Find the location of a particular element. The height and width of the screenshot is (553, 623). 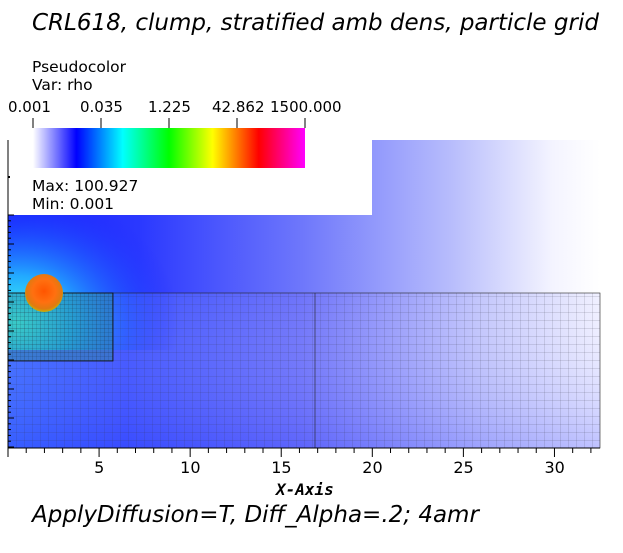

colorbar-tick-label: 42.862 is located at coordinates (238, 107).